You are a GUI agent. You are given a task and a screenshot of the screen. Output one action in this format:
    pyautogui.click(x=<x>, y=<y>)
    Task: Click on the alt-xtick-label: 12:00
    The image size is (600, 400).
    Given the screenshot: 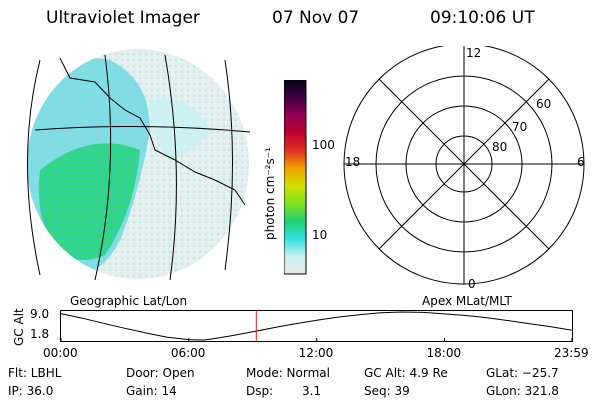 What is the action you would take?
    pyautogui.click(x=316, y=353)
    